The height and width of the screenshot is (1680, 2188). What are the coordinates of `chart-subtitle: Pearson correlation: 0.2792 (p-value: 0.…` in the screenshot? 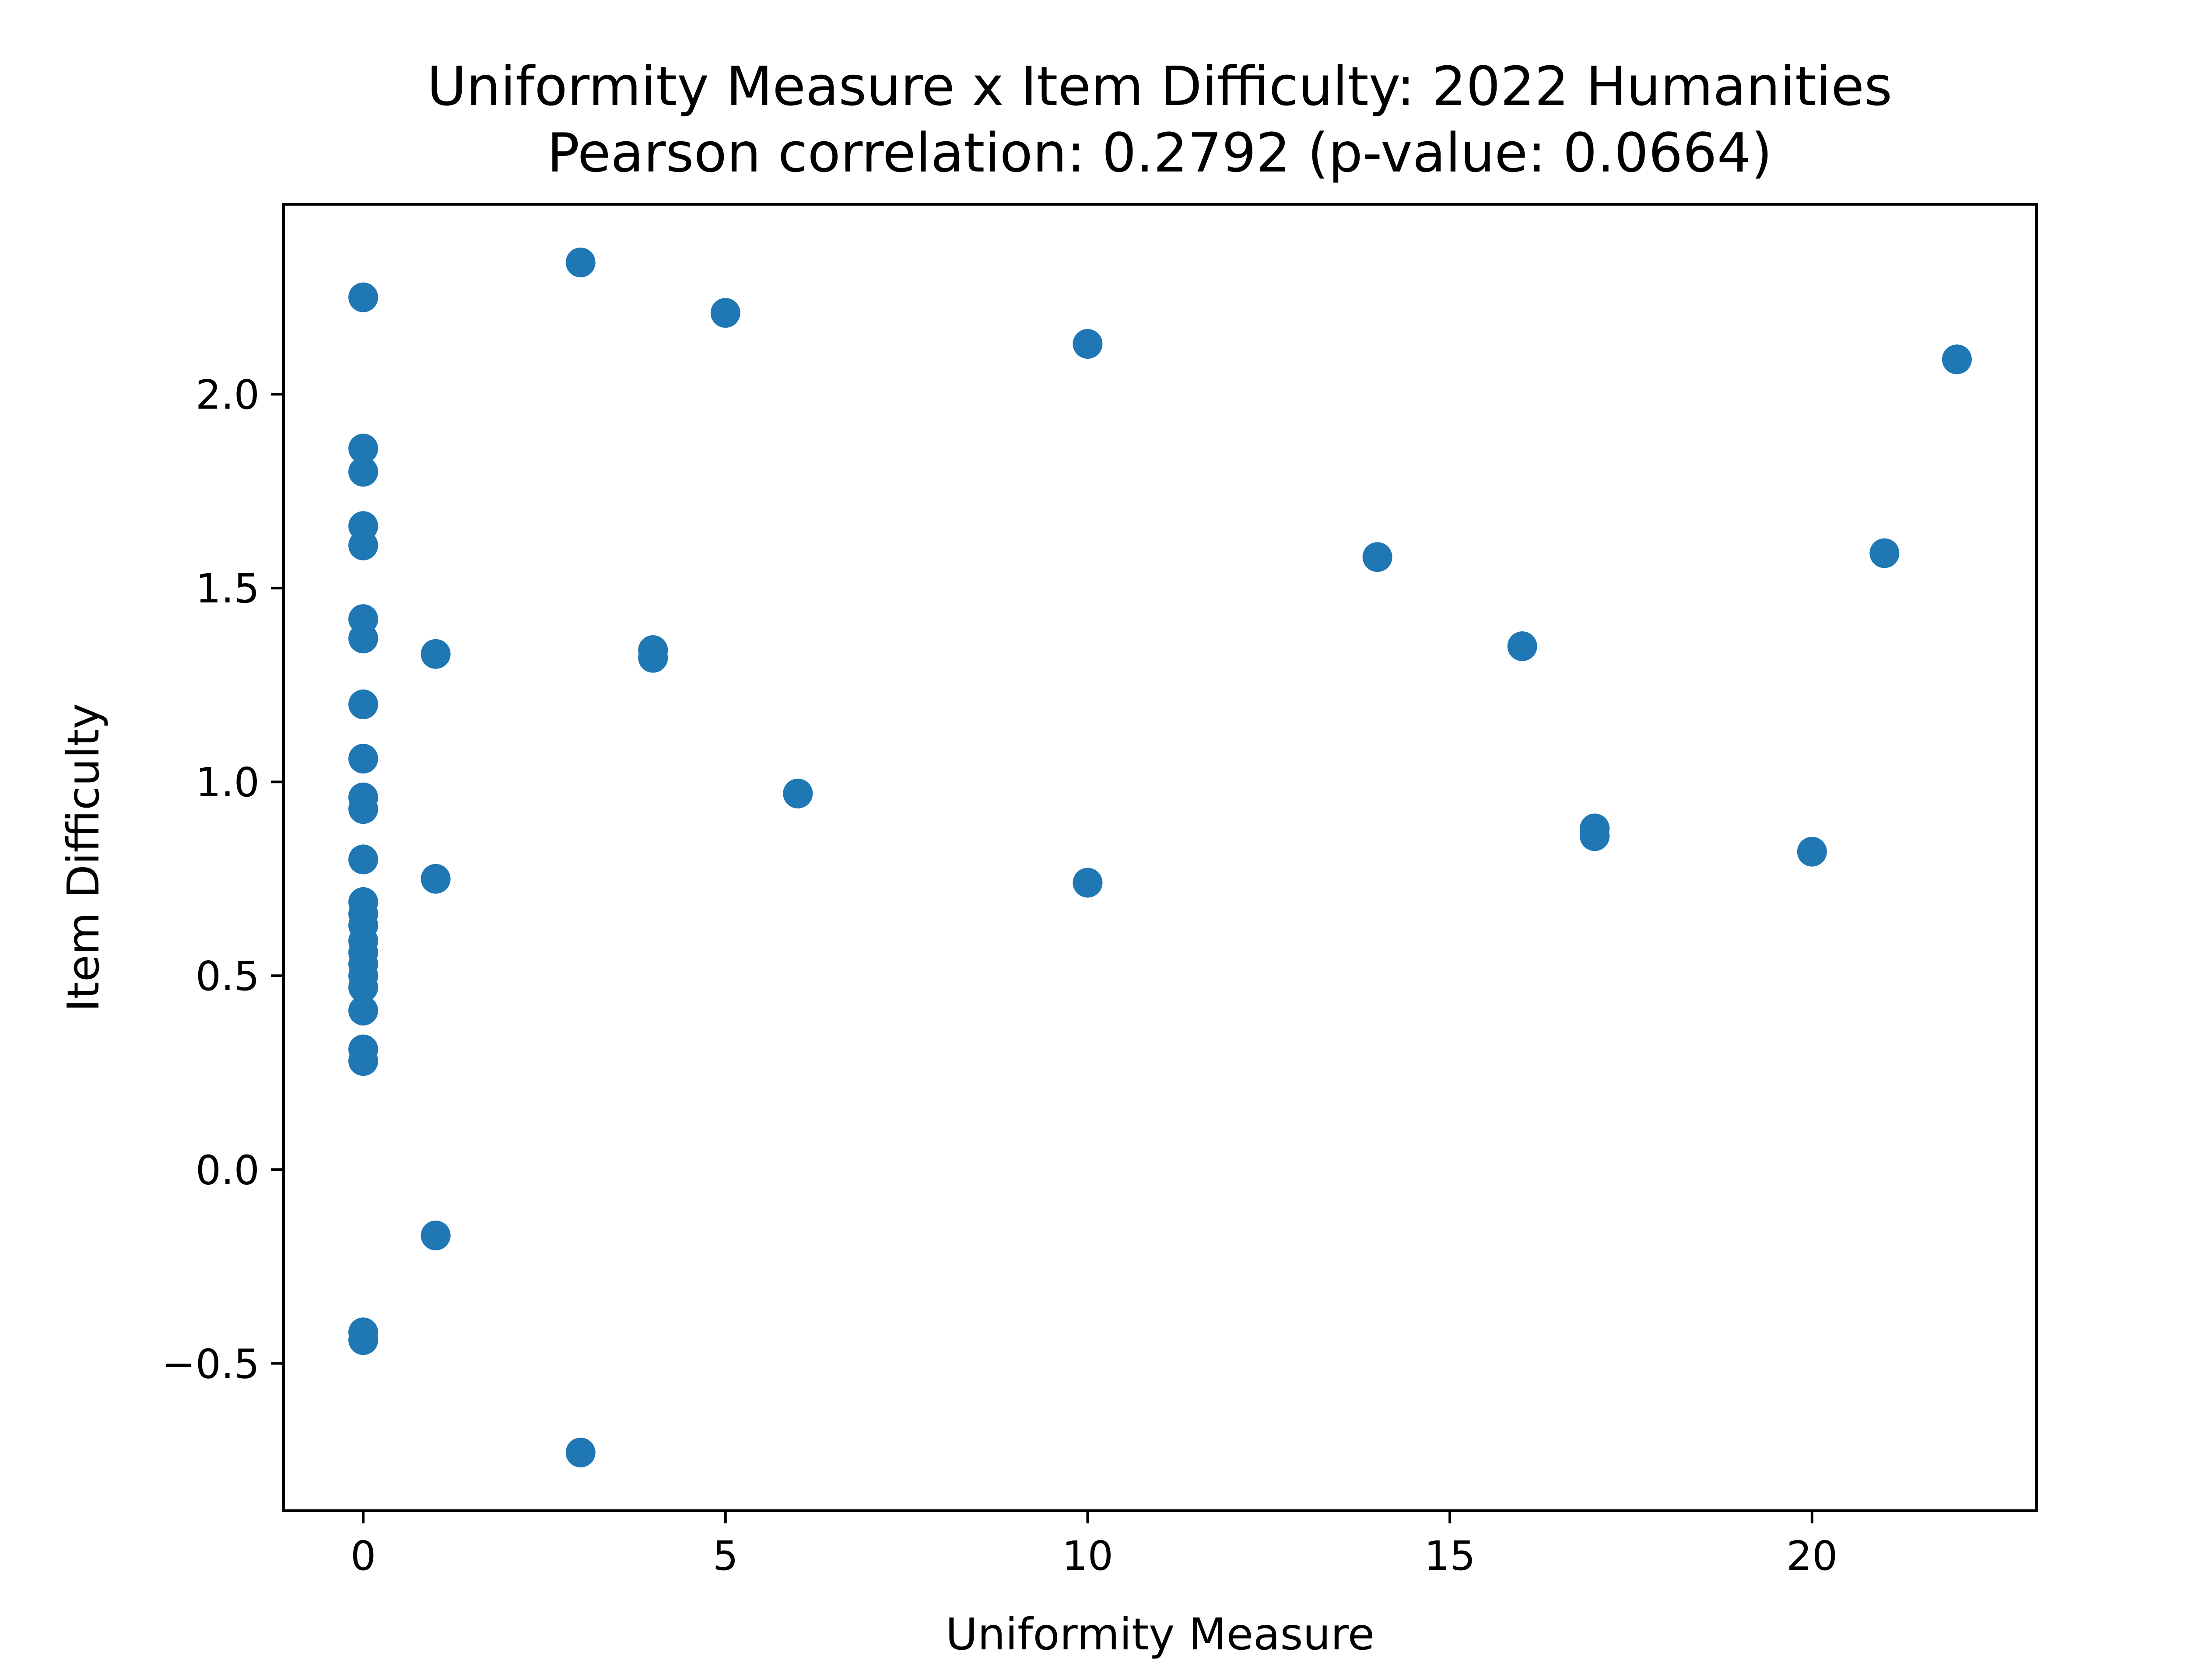 It's located at (1159, 153).